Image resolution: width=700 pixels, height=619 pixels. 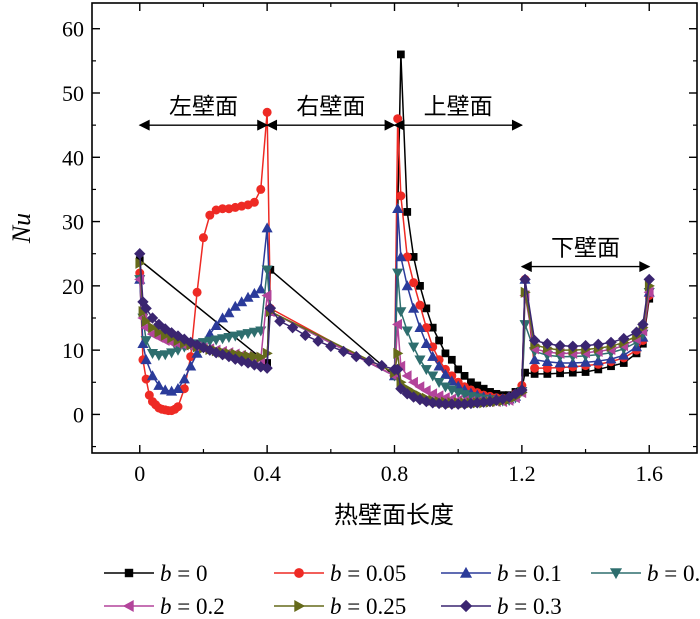 I want to click on annotation-label: 下壁面, so click(x=585, y=249).